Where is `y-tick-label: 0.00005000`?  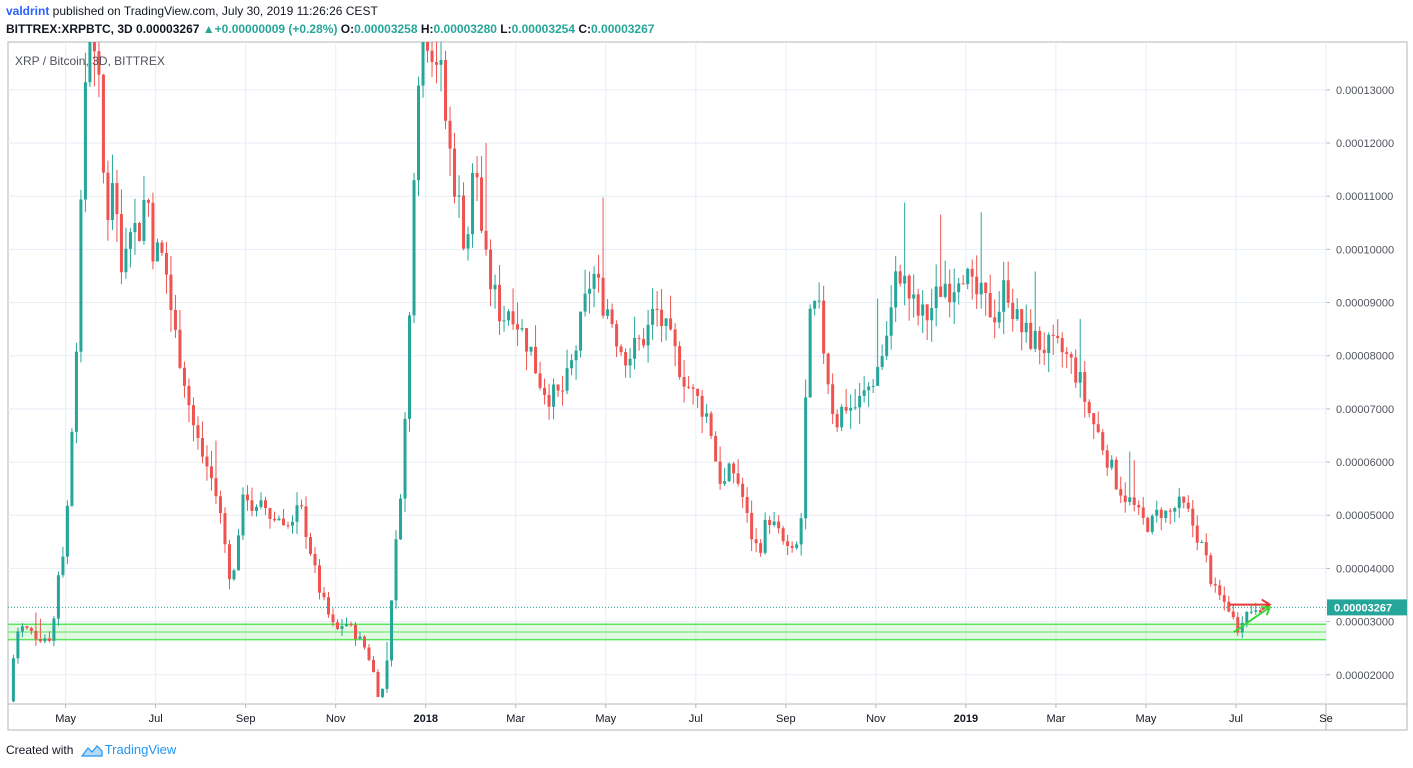 y-tick-label: 0.00005000 is located at coordinates (1365, 516).